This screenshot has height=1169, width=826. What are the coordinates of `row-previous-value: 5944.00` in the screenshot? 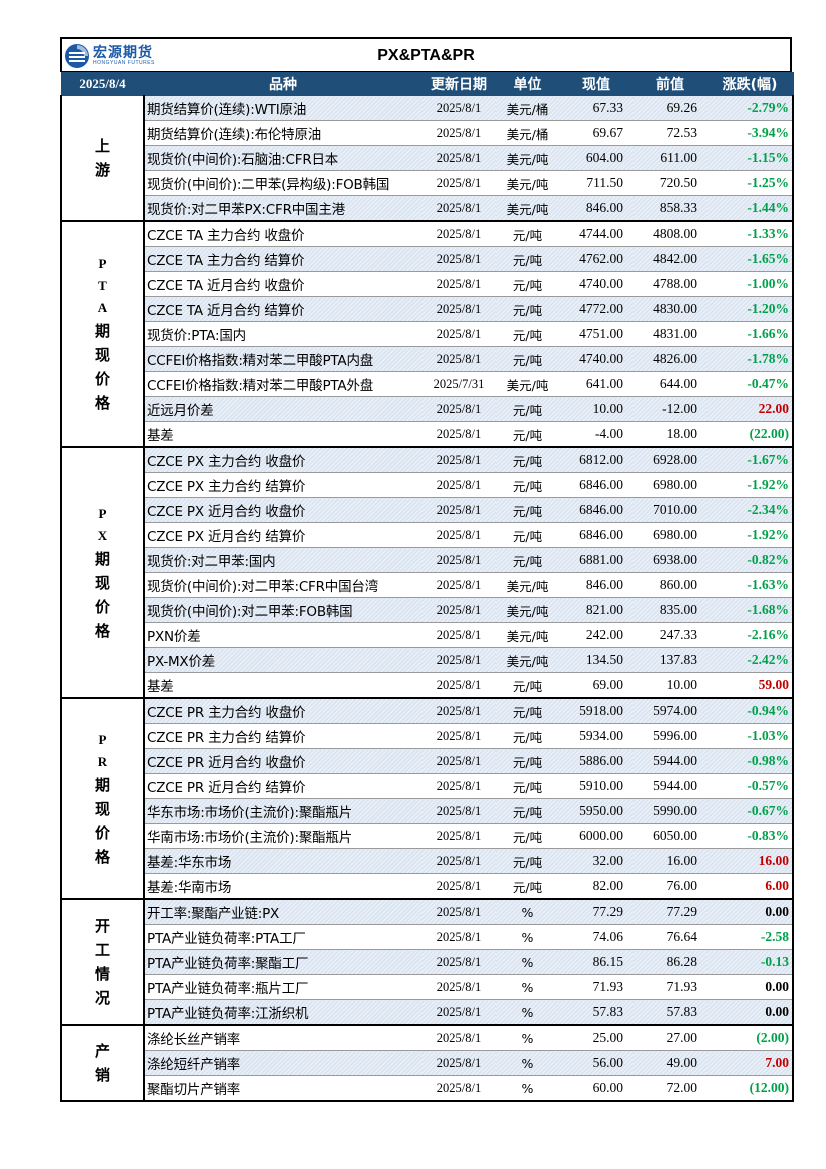 It's located at (670, 786).